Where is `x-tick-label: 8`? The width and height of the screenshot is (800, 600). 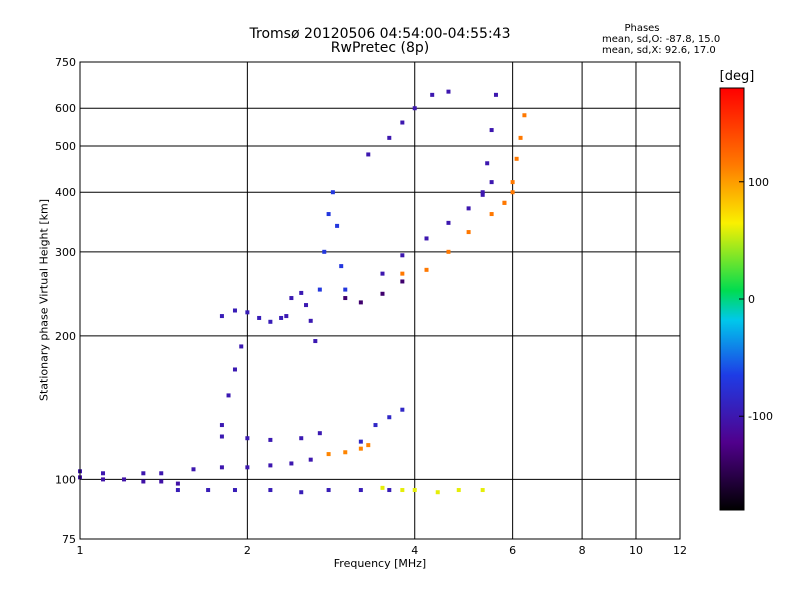 x-tick-label: 8 is located at coordinates (582, 550).